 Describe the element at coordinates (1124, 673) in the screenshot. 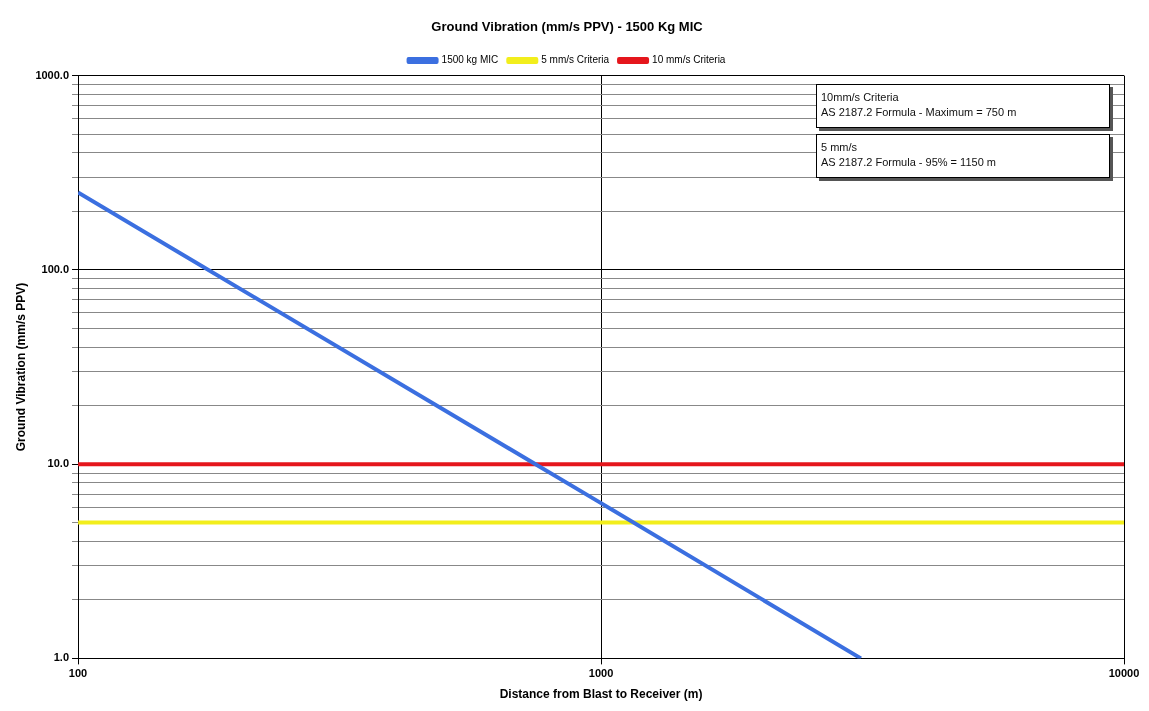

I see `x-tick-label: 10000` at that location.